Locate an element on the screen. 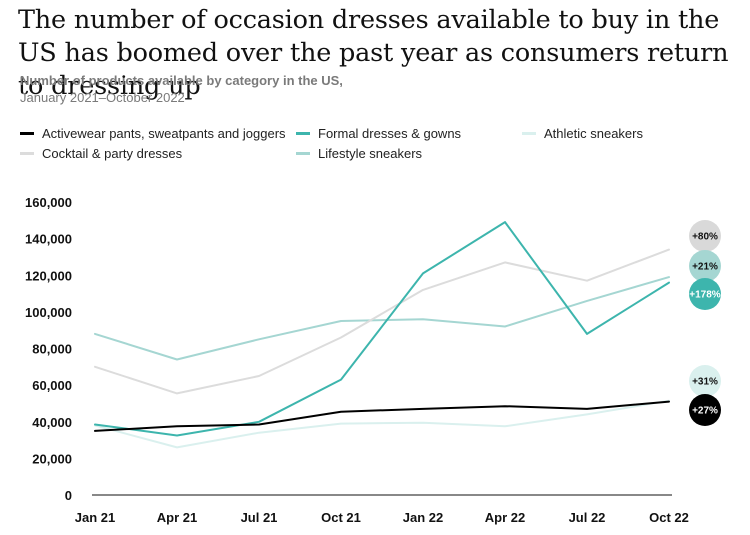 The height and width of the screenshot is (535, 750). legend-label: Activewear pants, sweatpants and joggers is located at coordinates (164, 133).